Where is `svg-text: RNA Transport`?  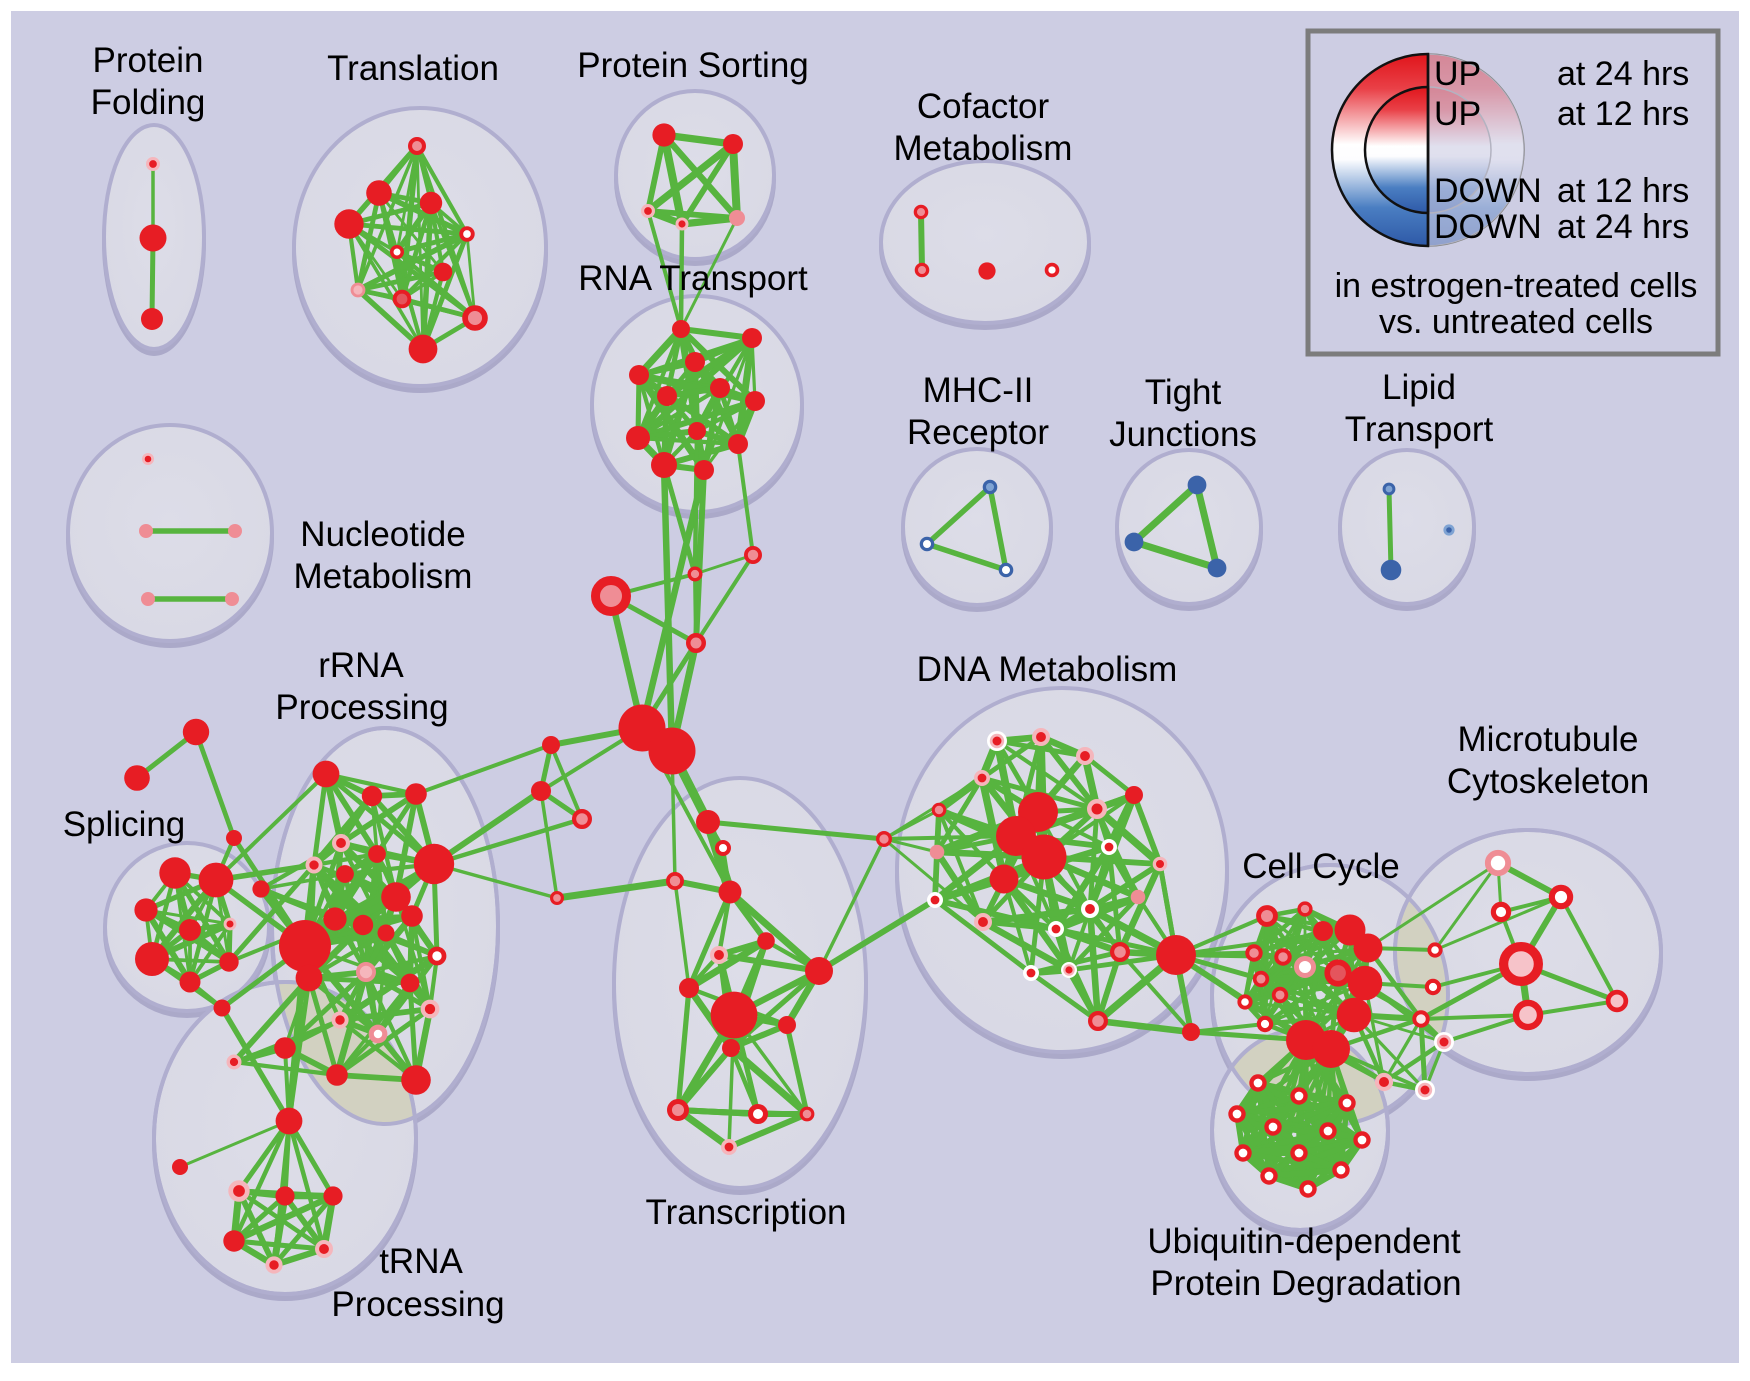 svg-text: RNA Transport is located at coordinates (693, 278).